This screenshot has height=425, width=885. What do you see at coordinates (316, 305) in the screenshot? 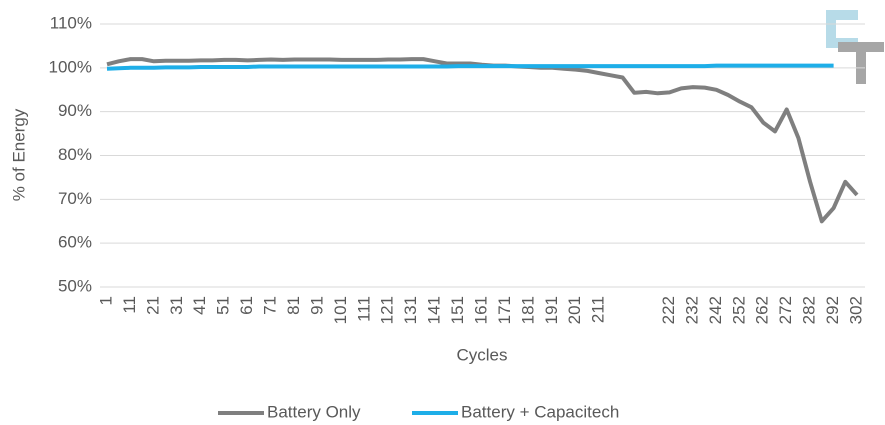
I see `x-tick-label: 91` at bounding box center [316, 305].